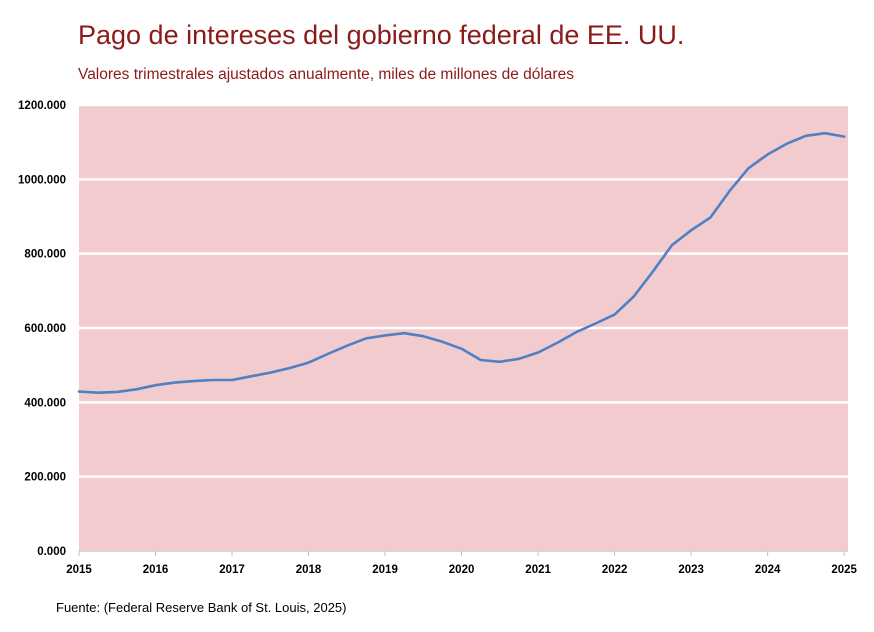 The image size is (874, 632). I want to click on y-tick-label: 1000.000, so click(42, 180).